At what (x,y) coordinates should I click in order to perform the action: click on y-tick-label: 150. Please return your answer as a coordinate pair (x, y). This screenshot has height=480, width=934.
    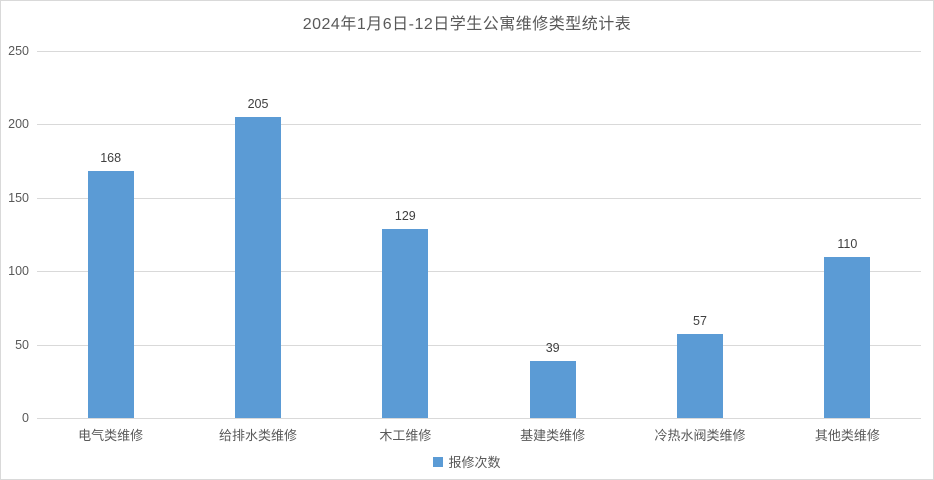
    Looking at the image, I should click on (18, 198).